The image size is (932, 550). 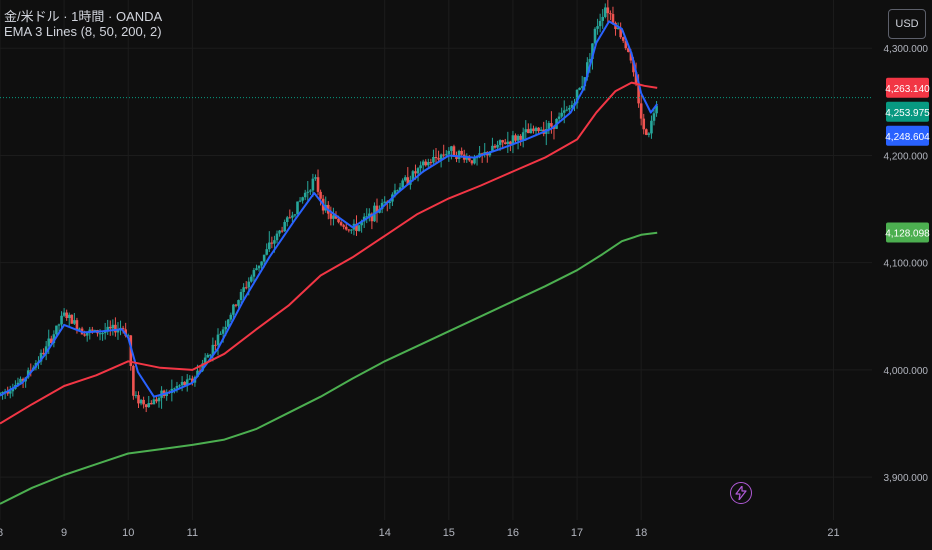 What do you see at coordinates (907, 232) in the screenshot?
I see `price-tag-bg` at bounding box center [907, 232].